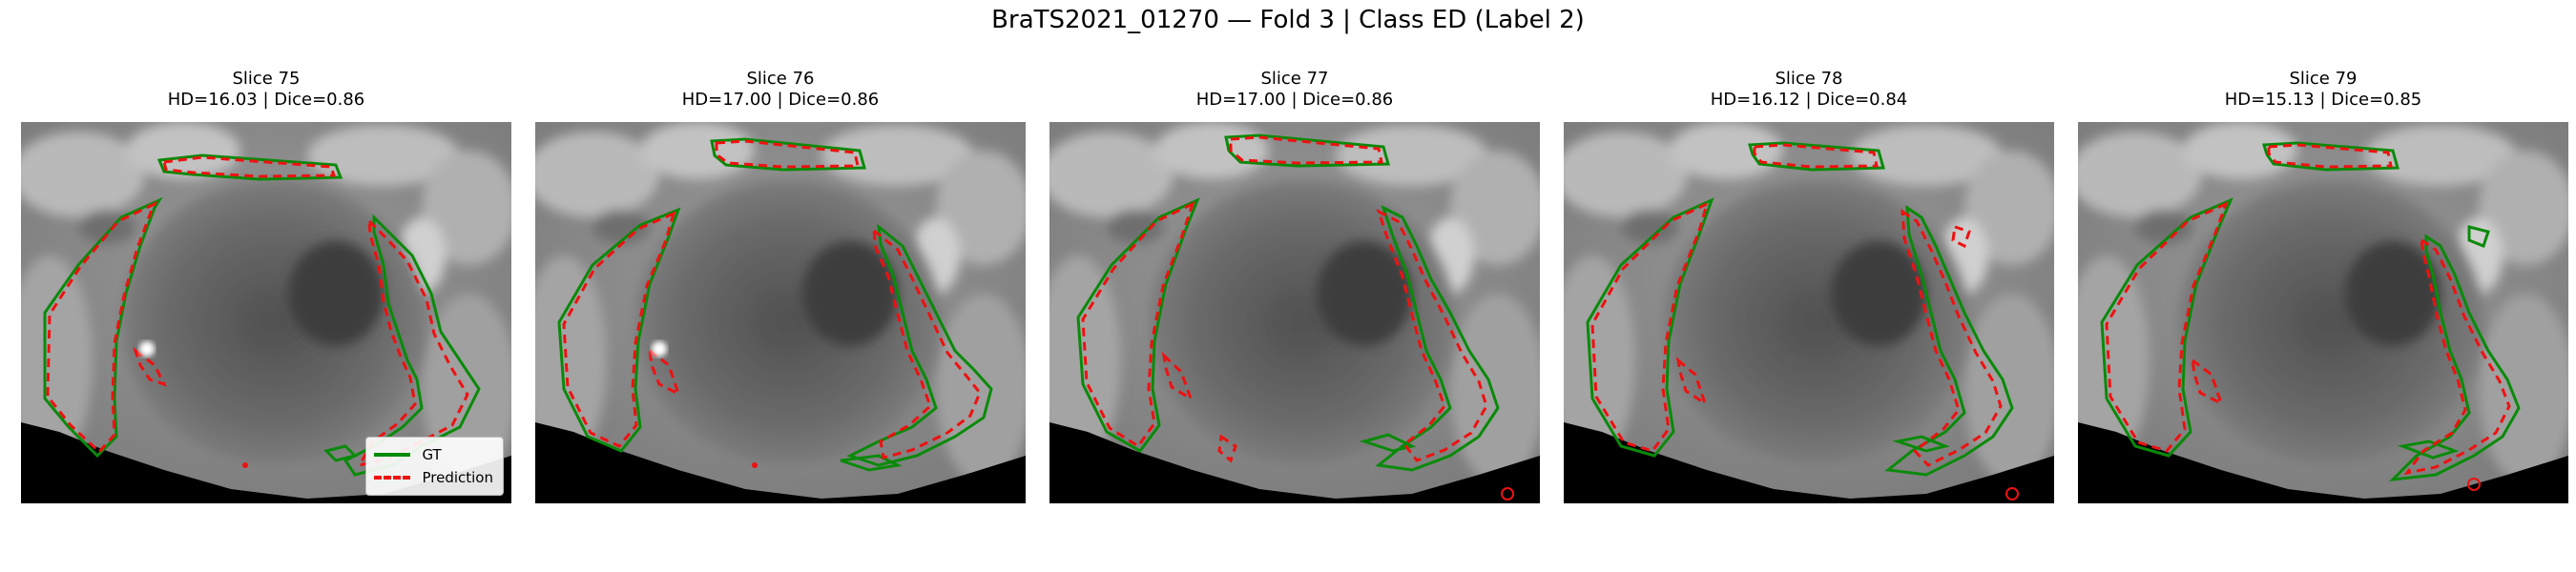  Describe the element at coordinates (434, 466) in the screenshot. I see `legend: GT Prediction` at that location.